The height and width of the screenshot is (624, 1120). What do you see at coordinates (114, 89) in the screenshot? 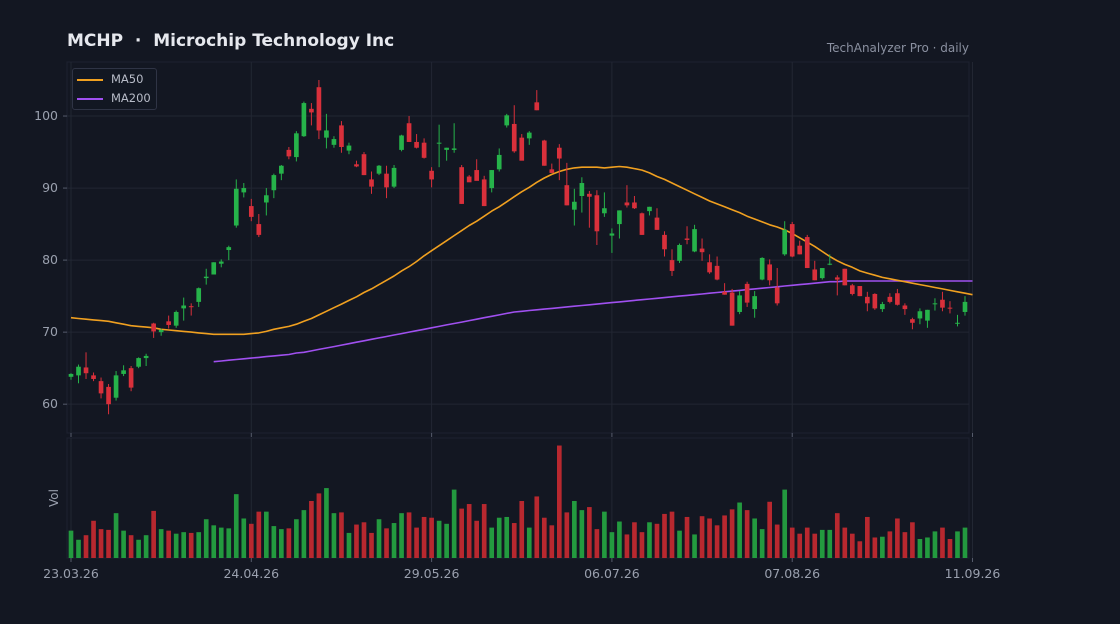
I see `chart-legend: MA50 MA200` at bounding box center [114, 89].